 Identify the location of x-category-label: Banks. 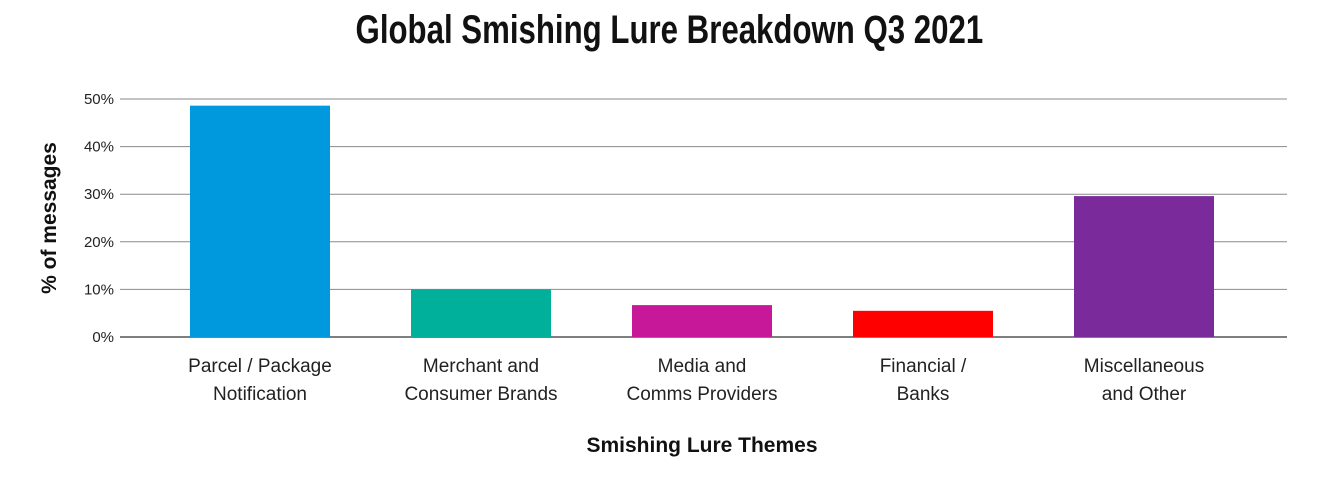
(923, 394).